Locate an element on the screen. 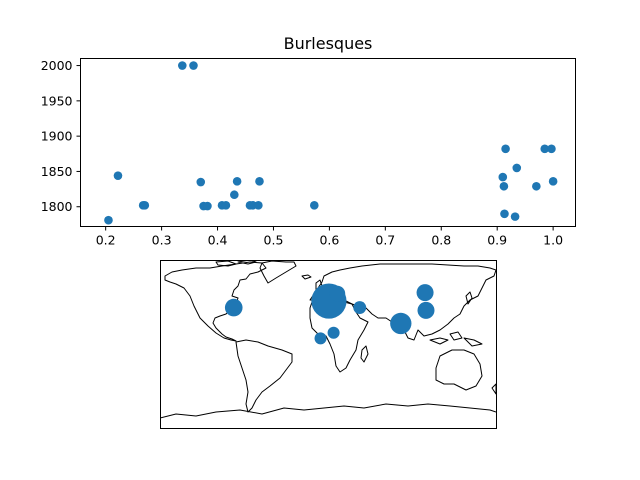 Image resolution: width=640 pixels, height=480 pixels. x-tick-label: 0.7 is located at coordinates (385, 240).